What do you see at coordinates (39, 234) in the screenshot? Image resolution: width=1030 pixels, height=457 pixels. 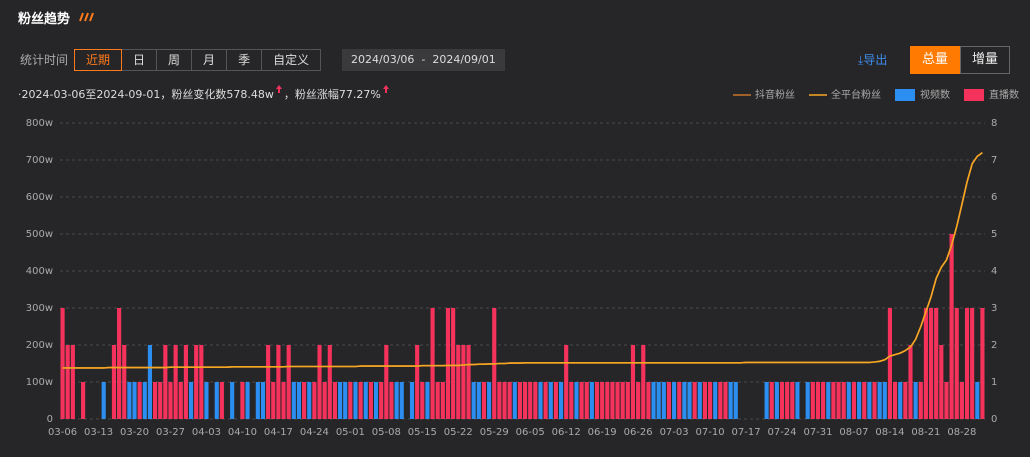 I see `y-tick-label: 500w` at bounding box center [39, 234].